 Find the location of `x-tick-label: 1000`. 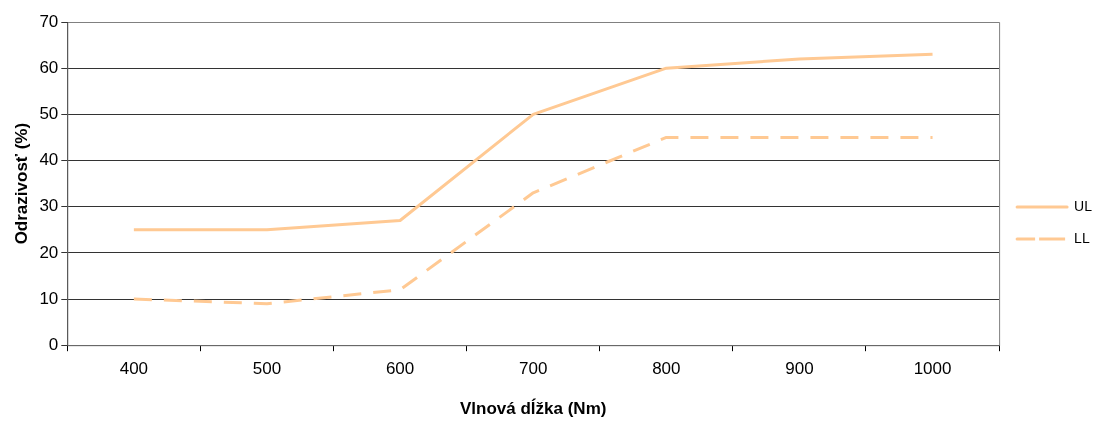

x-tick-label: 1000 is located at coordinates (932, 369).